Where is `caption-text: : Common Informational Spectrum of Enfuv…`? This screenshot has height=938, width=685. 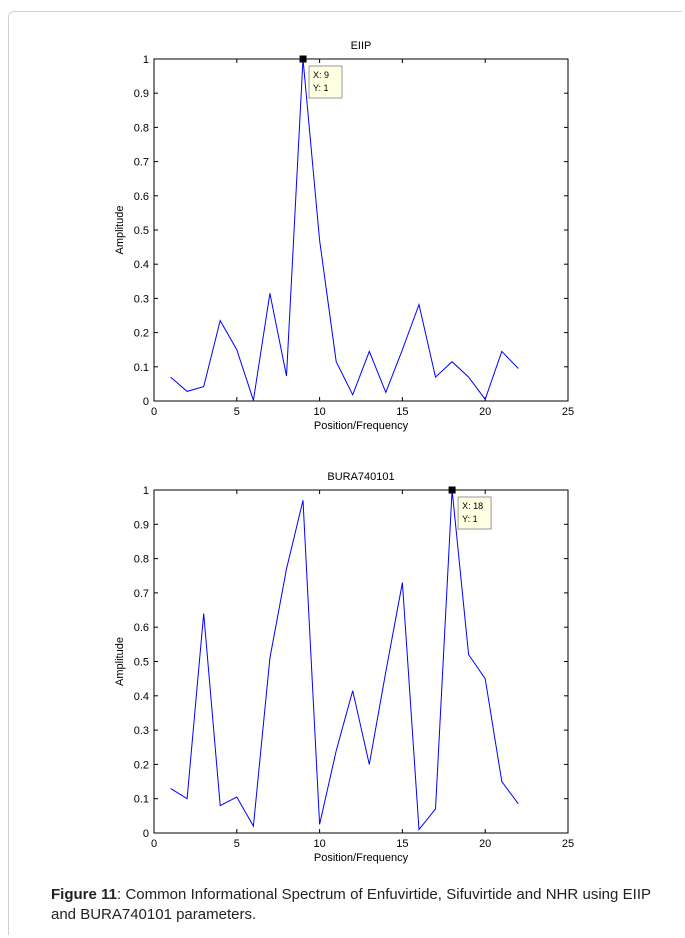 caption-text: : Common Informational Spectrum of Enfuv… is located at coordinates (351, 904).